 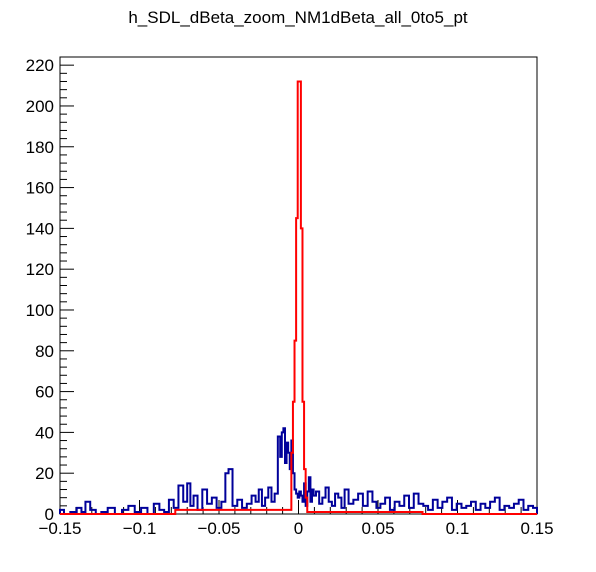 I want to click on x-tick-label: −0.1, so click(x=140, y=528).